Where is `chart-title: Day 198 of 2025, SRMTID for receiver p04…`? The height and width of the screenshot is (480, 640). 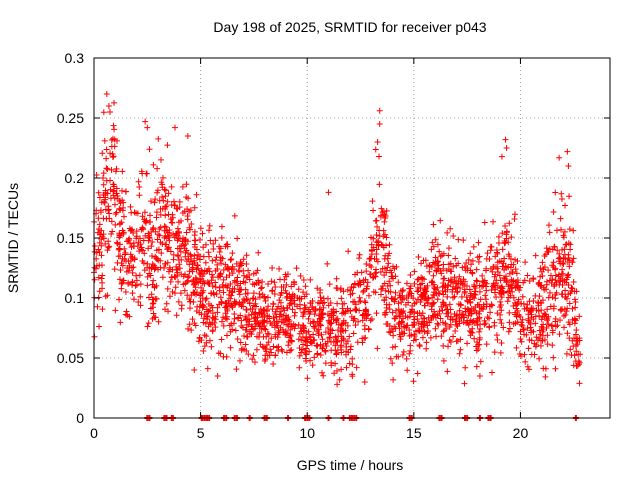
chart-title: Day 198 of 2025, SRMTID for receiver p04… is located at coordinates (349, 27).